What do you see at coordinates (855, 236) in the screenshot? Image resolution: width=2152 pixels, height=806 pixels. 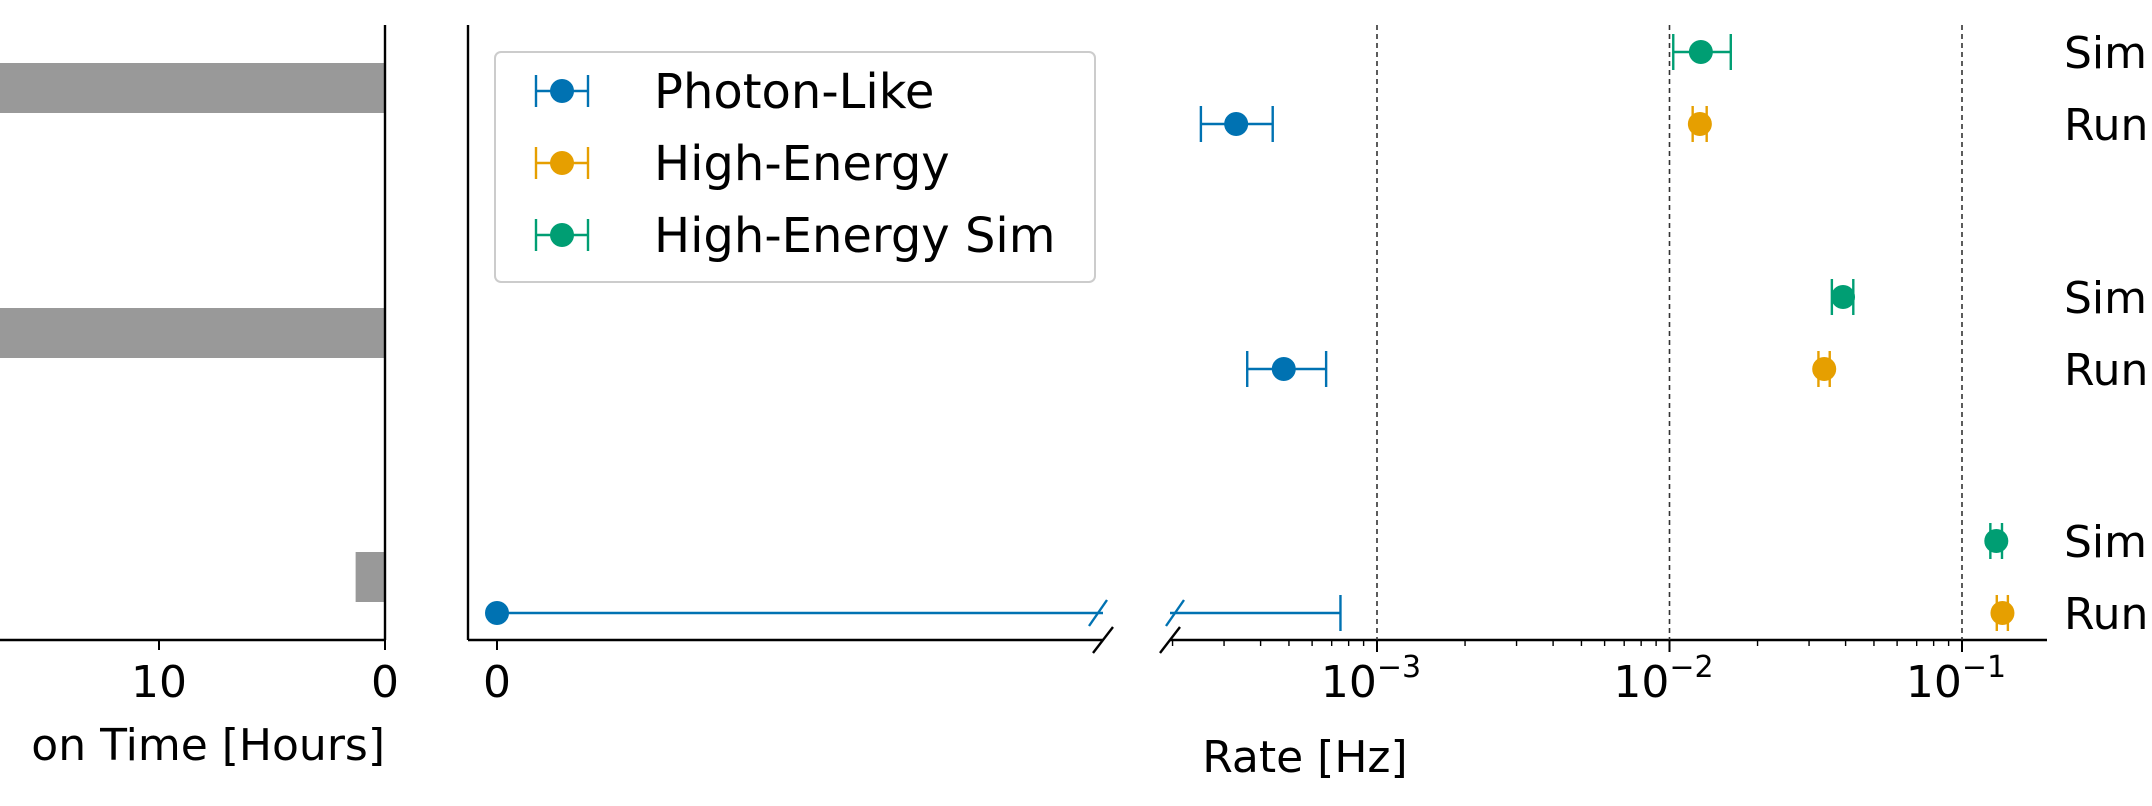 I see `legend-label: High-Energy Sim` at bounding box center [855, 236].